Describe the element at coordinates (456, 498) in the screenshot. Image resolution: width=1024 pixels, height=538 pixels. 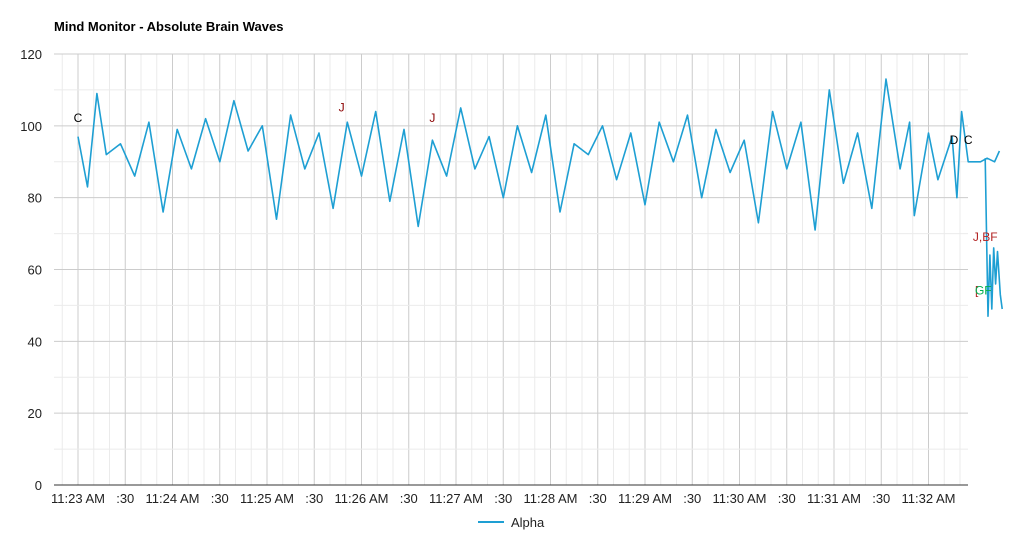
I see `x-tick-label: 11:27 AM` at that location.